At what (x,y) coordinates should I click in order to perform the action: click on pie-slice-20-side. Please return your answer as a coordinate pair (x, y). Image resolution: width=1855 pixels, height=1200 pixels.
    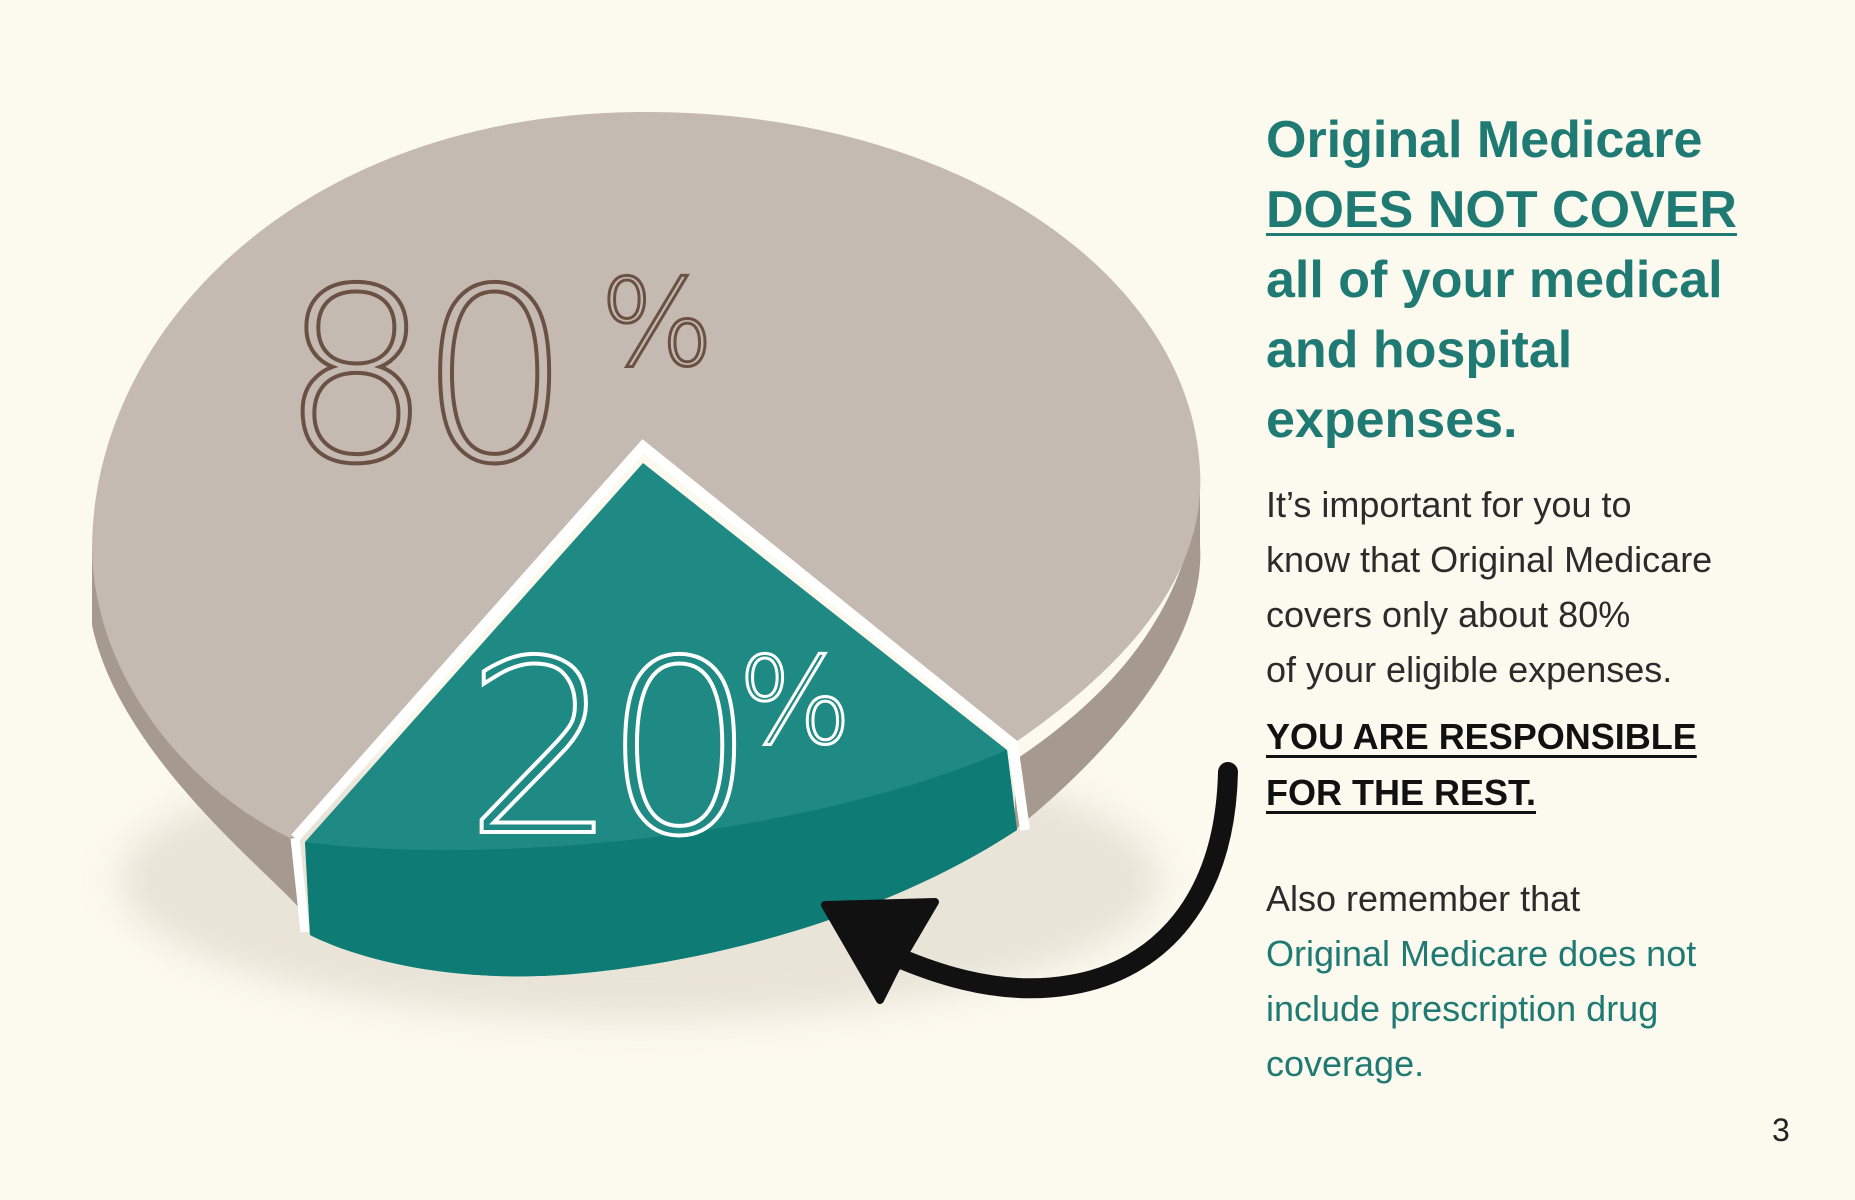
    Looking at the image, I should click on (661, 863).